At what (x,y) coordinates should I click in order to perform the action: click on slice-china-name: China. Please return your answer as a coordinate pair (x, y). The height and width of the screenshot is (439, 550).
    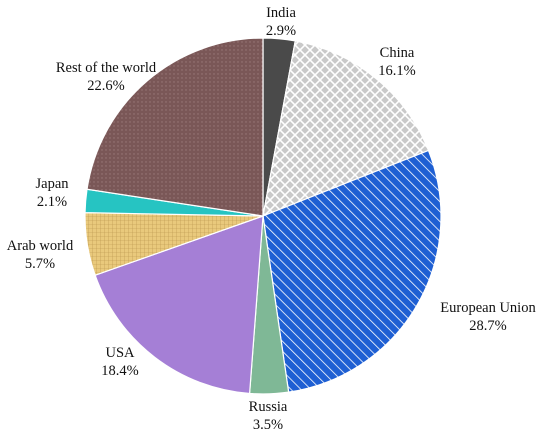
    Looking at the image, I should click on (397, 53).